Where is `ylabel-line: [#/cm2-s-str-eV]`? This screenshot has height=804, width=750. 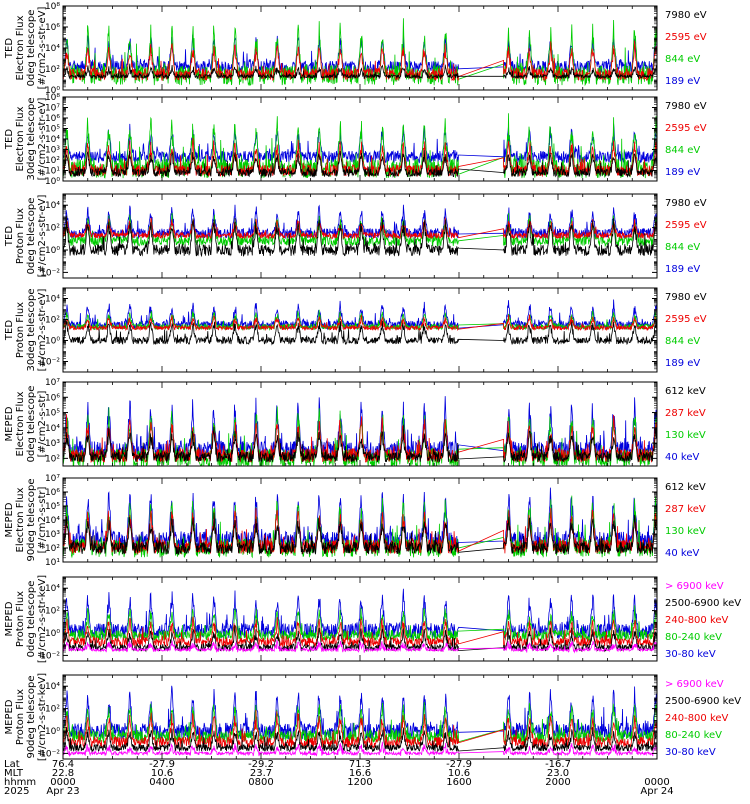
ylabel-line: [#/cm2-s-str-eV] is located at coordinates (42, 330).